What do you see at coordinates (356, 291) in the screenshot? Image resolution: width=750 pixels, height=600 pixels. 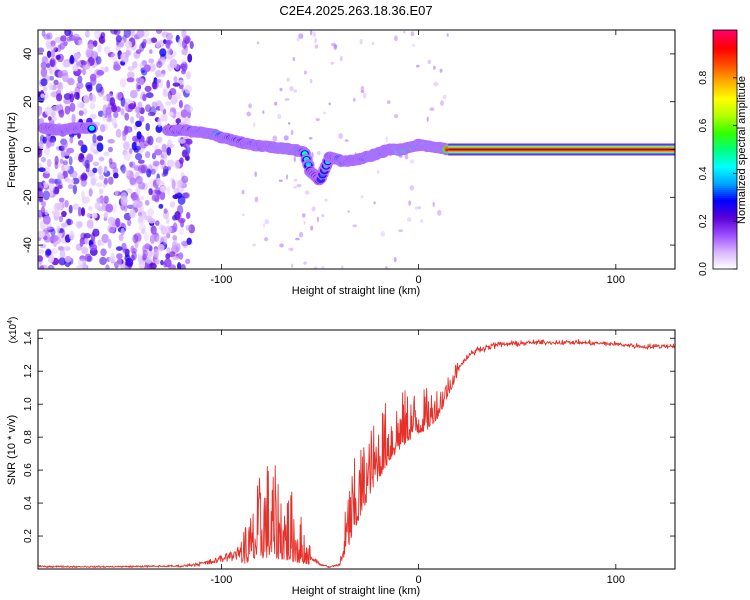 I see `heatmap-x-label: Height of straight line (km)` at bounding box center [356, 291].